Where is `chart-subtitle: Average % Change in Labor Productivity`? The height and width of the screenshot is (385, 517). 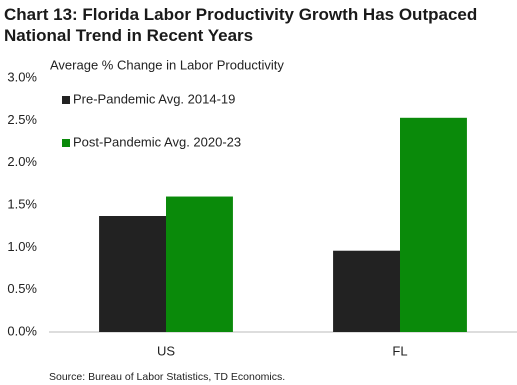
chart-subtitle: Average % Change in Labor Productivity is located at coordinates (167, 64).